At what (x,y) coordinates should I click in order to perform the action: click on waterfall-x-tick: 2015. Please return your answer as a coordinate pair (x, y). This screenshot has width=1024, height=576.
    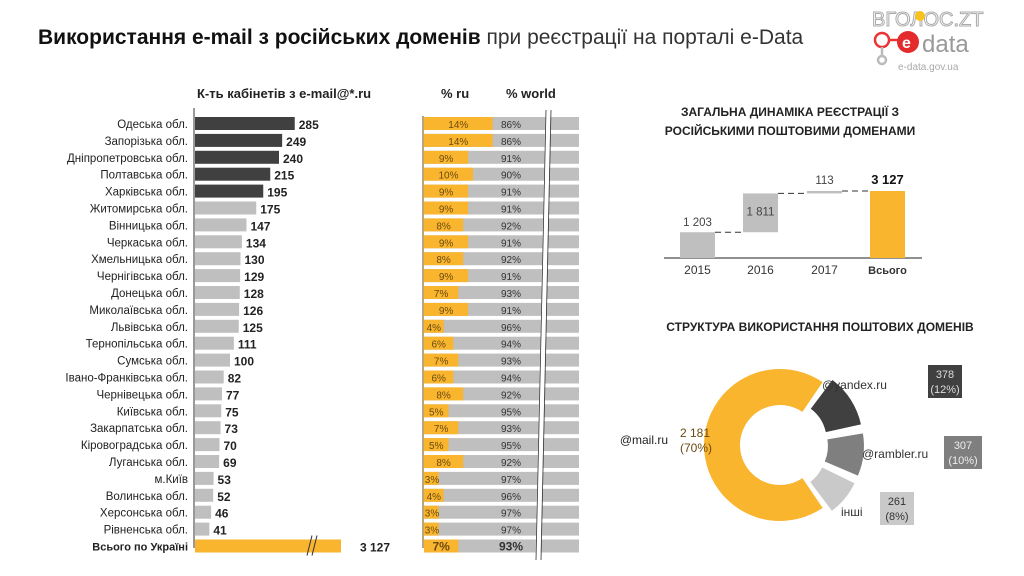
    Looking at the image, I should click on (697, 270).